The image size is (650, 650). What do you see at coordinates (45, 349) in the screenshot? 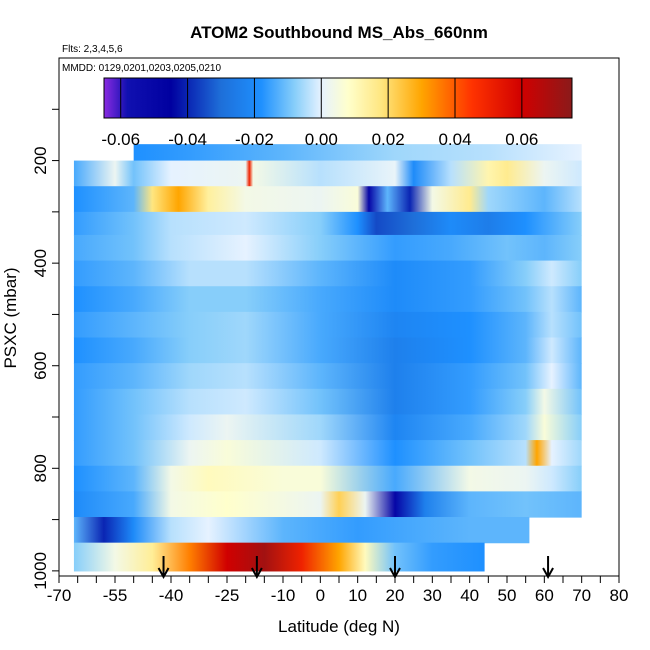
I see `y-axis: 200 400 600 800 1000` at bounding box center [45, 349].